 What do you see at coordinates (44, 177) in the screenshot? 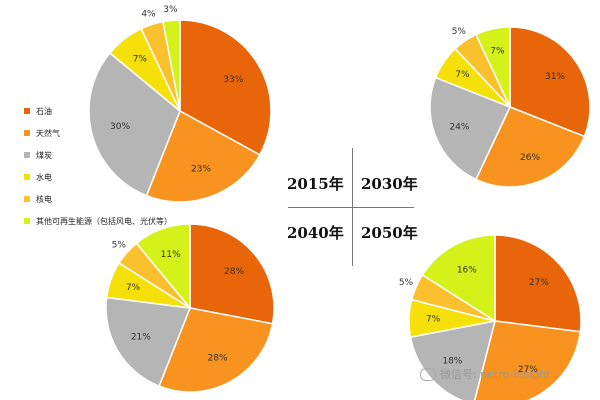
I see `legend-label: 水电` at bounding box center [44, 177].